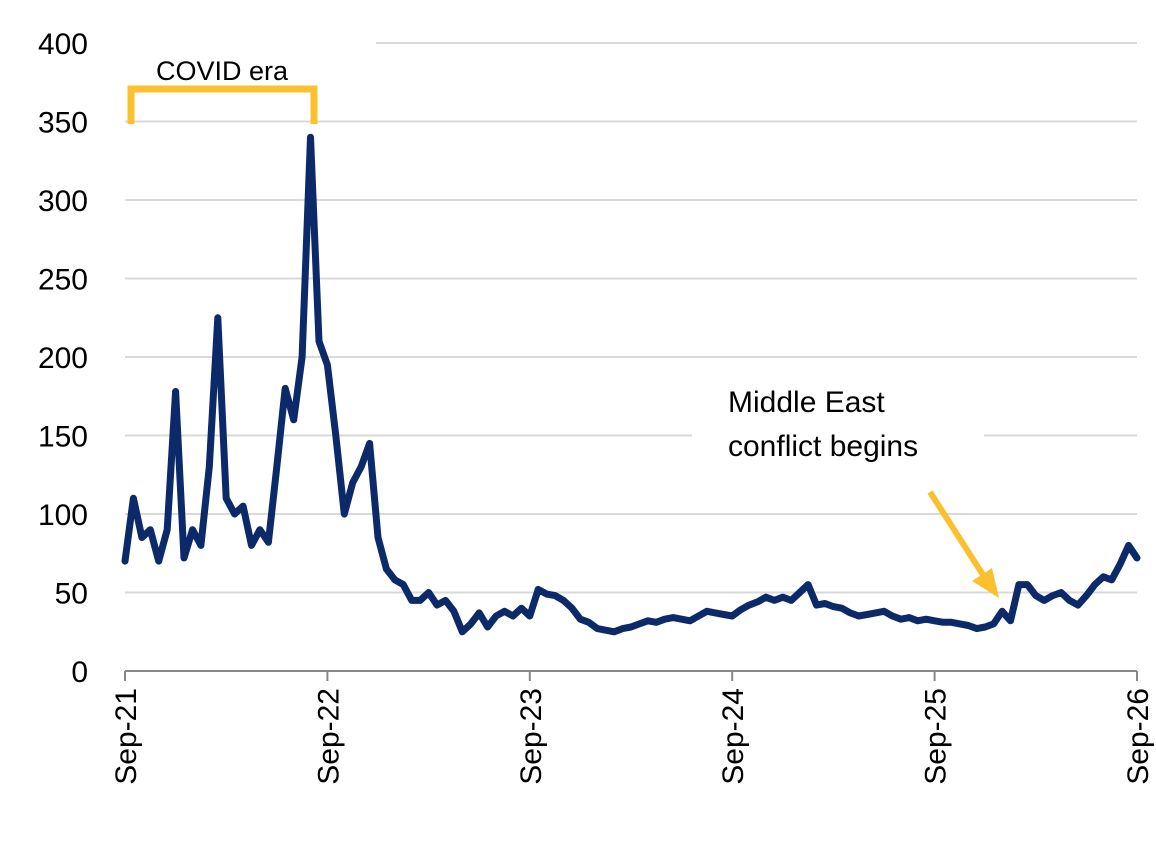  What do you see at coordinates (957, 535) in the screenshot?
I see `annotation-arrow` at bounding box center [957, 535].